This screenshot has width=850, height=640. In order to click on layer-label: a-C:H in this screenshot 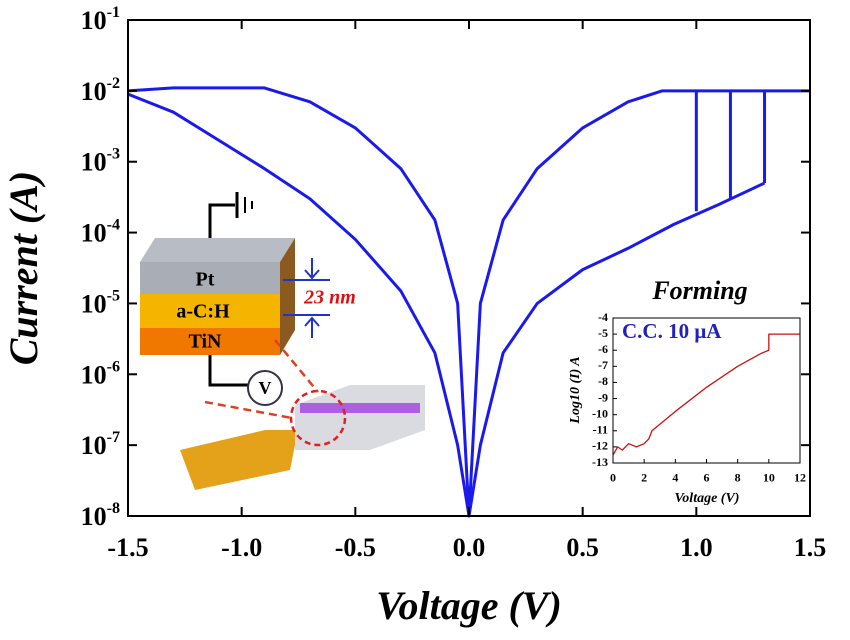, I will do `click(203, 312)`.